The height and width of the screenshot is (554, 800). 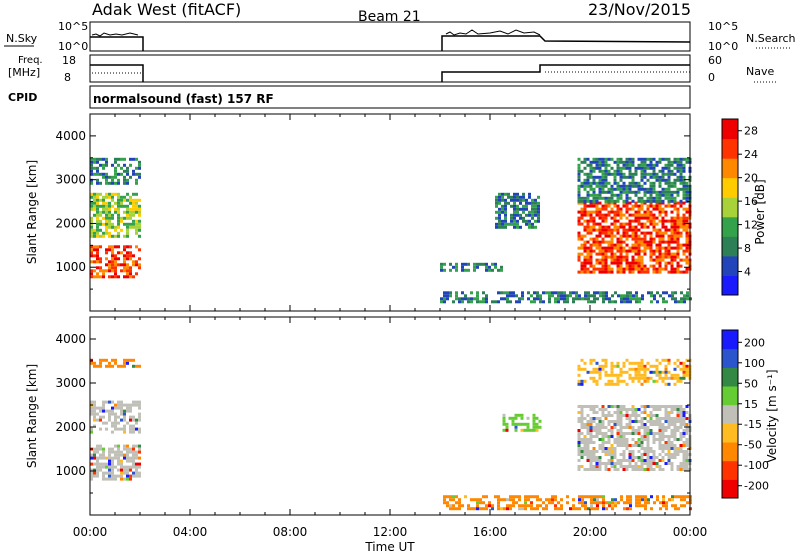 What do you see at coordinates (390, 43) in the screenshot?
I see `nsky-trace` at bounding box center [390, 43].